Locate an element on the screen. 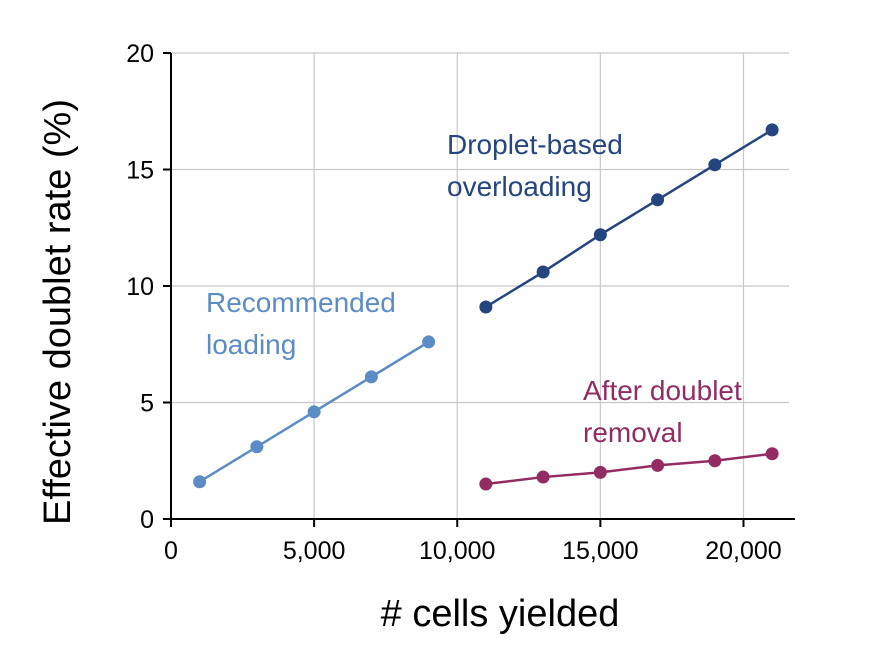 The image size is (874, 664). series-label-after_removal: After doublet removal is located at coordinates (662, 411).